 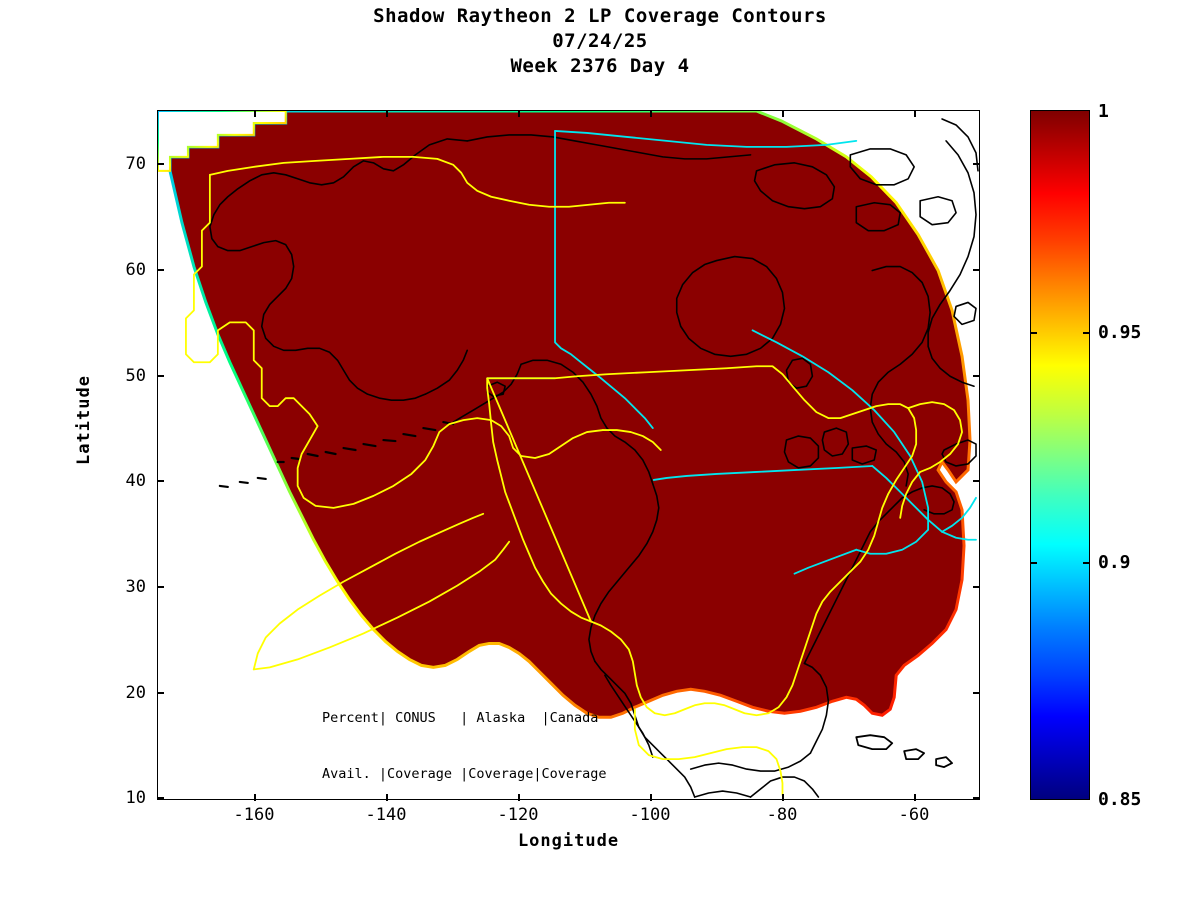 What do you see at coordinates (254, 815) in the screenshot?
I see `x-ticklabel-160w: -160` at bounding box center [254, 815].